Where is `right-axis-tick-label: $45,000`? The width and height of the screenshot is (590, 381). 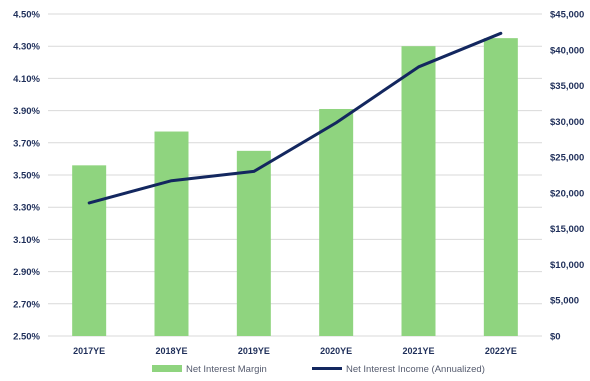
right-axis-tick-label: $45,000 is located at coordinates (567, 15).